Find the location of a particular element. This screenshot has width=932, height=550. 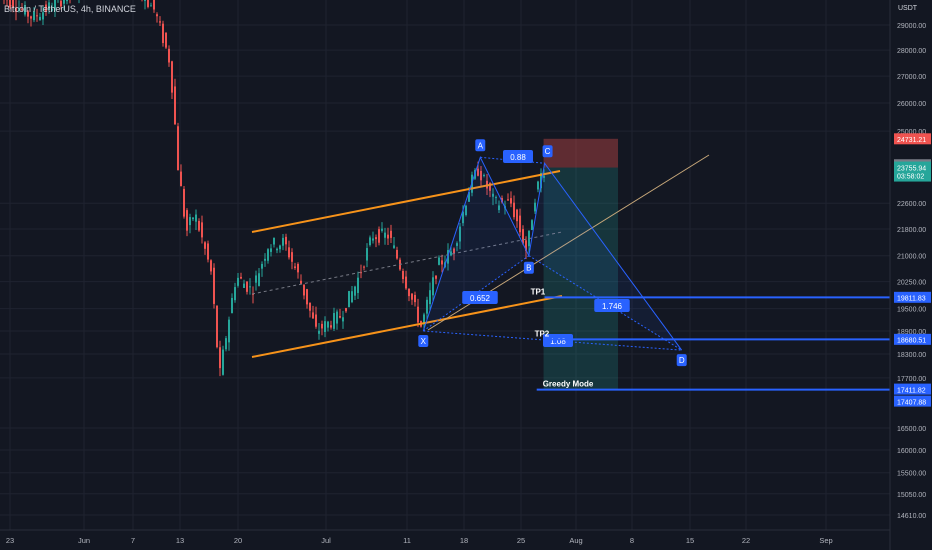

pattern-triangle-xab is located at coordinates (476, 244).